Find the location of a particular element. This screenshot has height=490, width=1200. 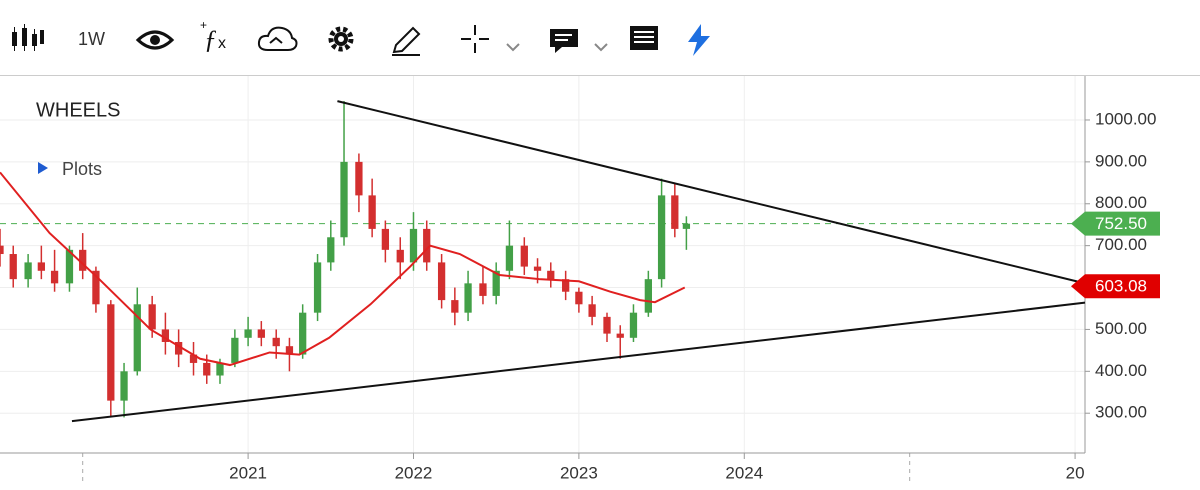

cloud-icon is located at coordinates (277, 38).